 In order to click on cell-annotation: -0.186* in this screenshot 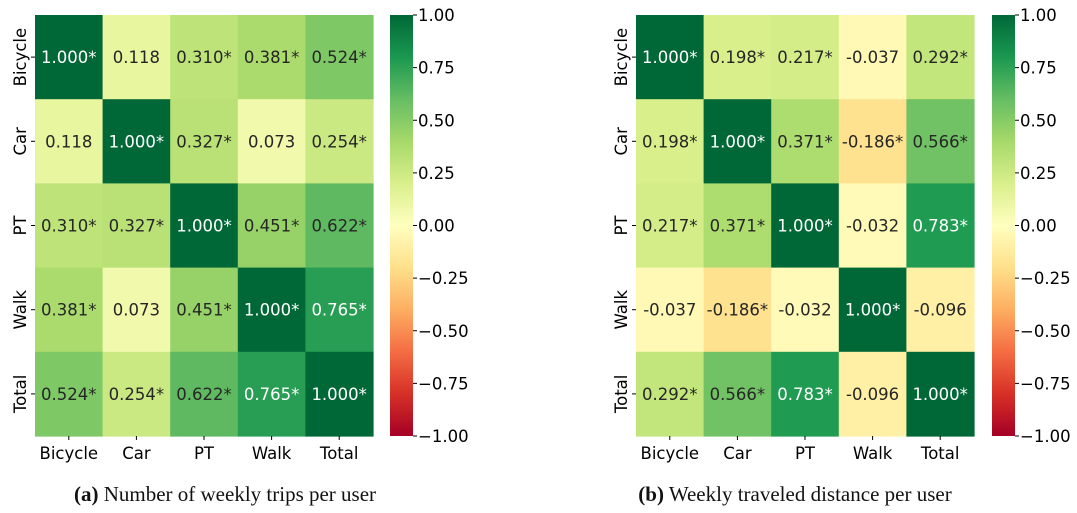, I will do `click(872, 141)`.